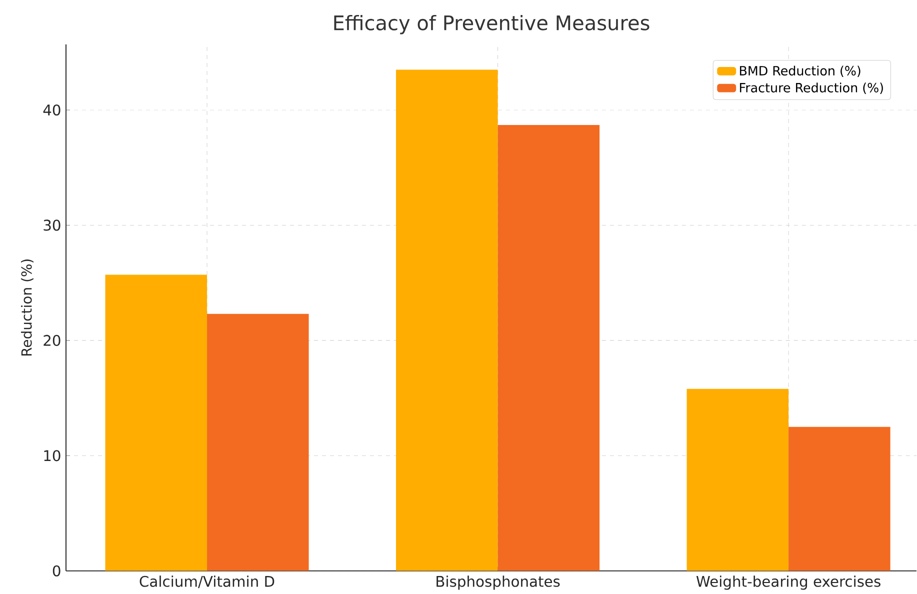 The width and height of the screenshot is (917, 594). I want to click on legend-label: BMD Reduction (%), so click(800, 71).